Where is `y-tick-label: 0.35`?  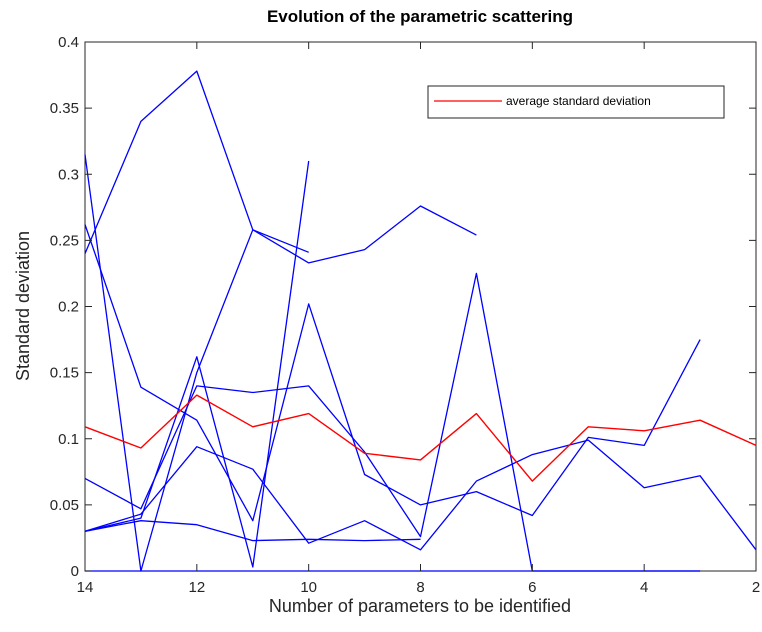
y-tick-label: 0.35 is located at coordinates (64, 108).